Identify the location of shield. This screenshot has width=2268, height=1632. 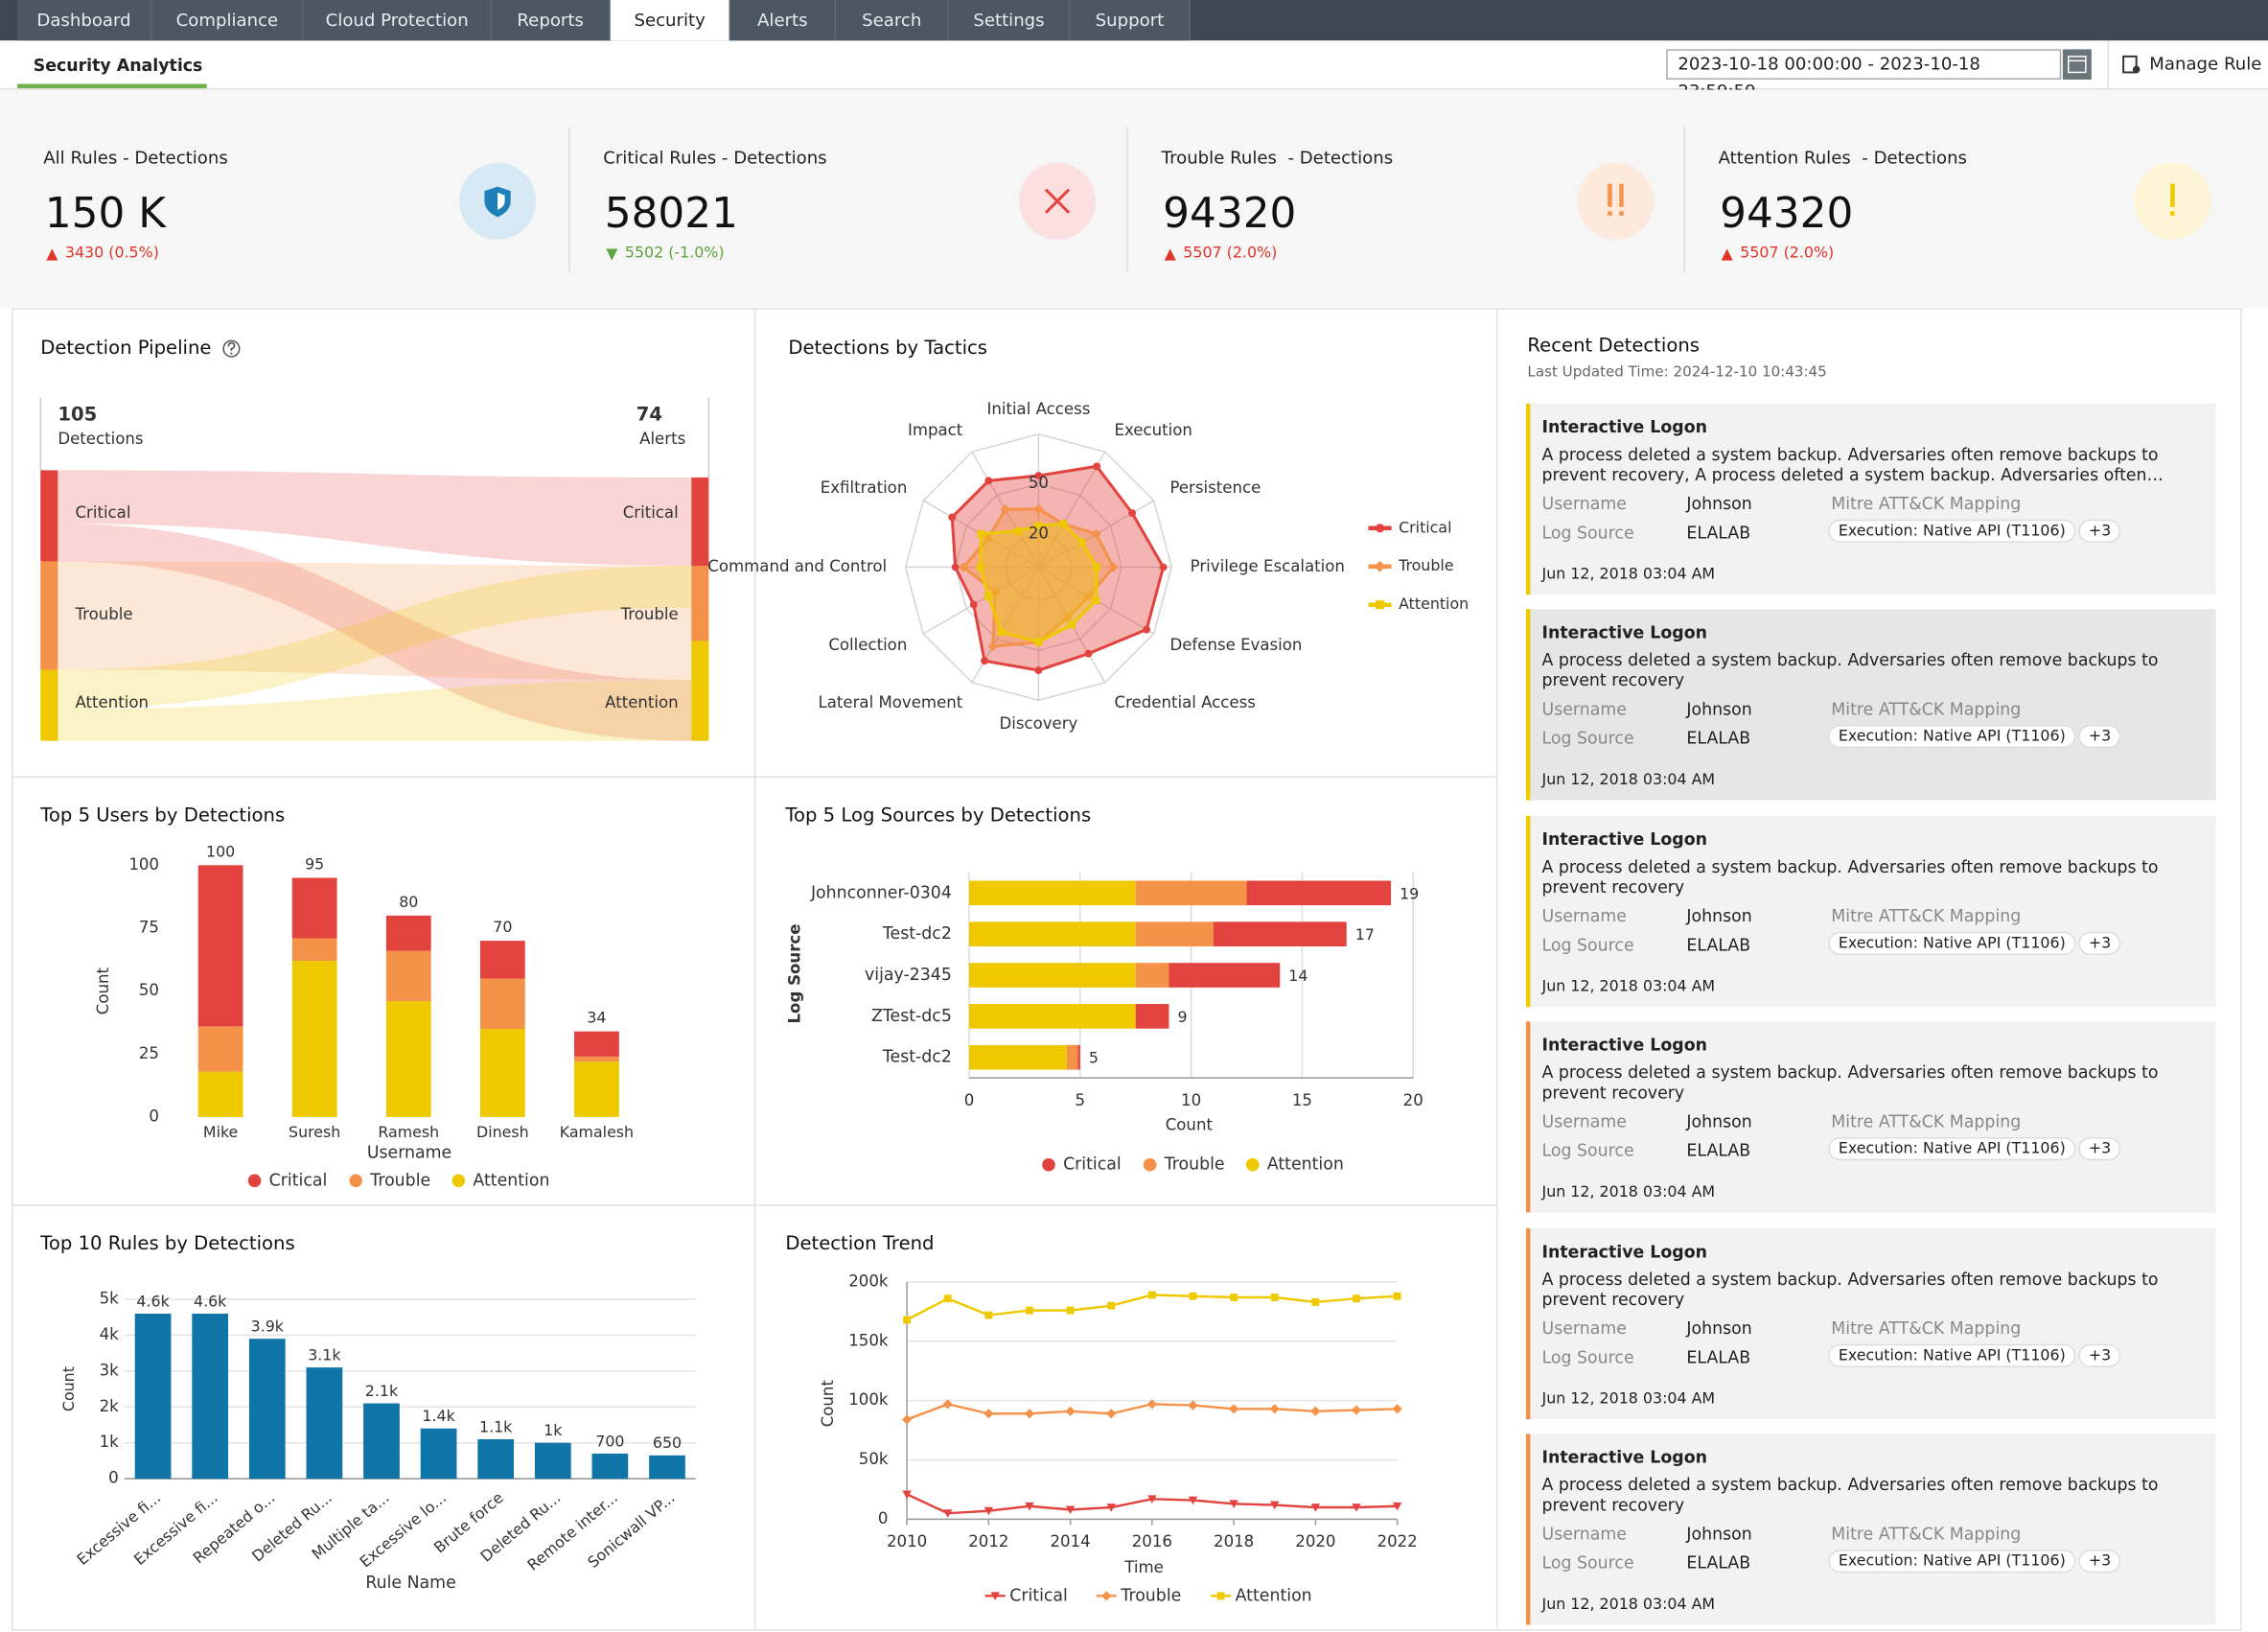
(497, 202).